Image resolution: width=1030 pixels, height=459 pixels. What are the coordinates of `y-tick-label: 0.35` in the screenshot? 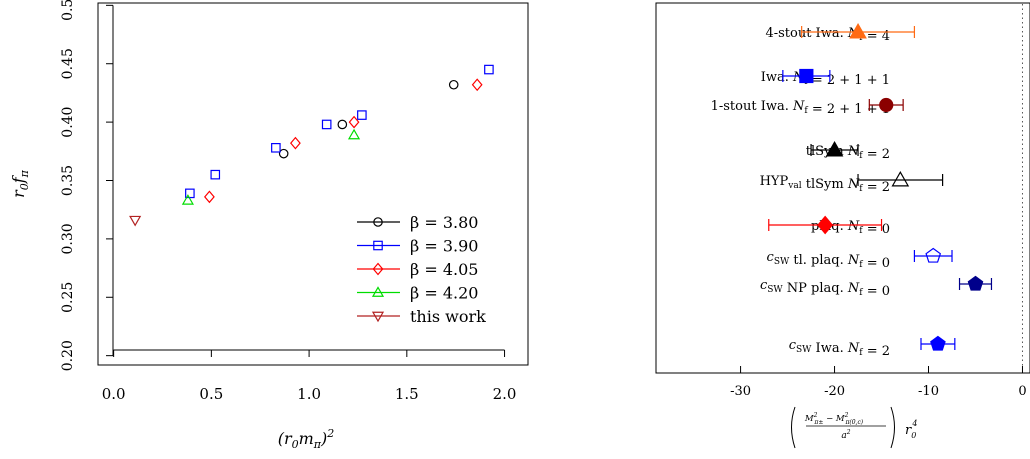 It's located at (68, 180).